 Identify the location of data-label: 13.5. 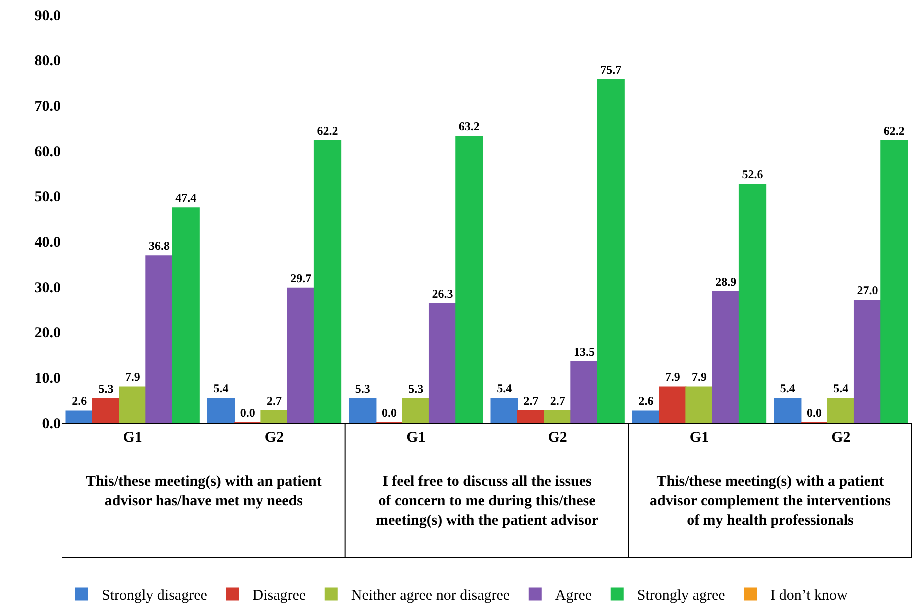
(584, 351).